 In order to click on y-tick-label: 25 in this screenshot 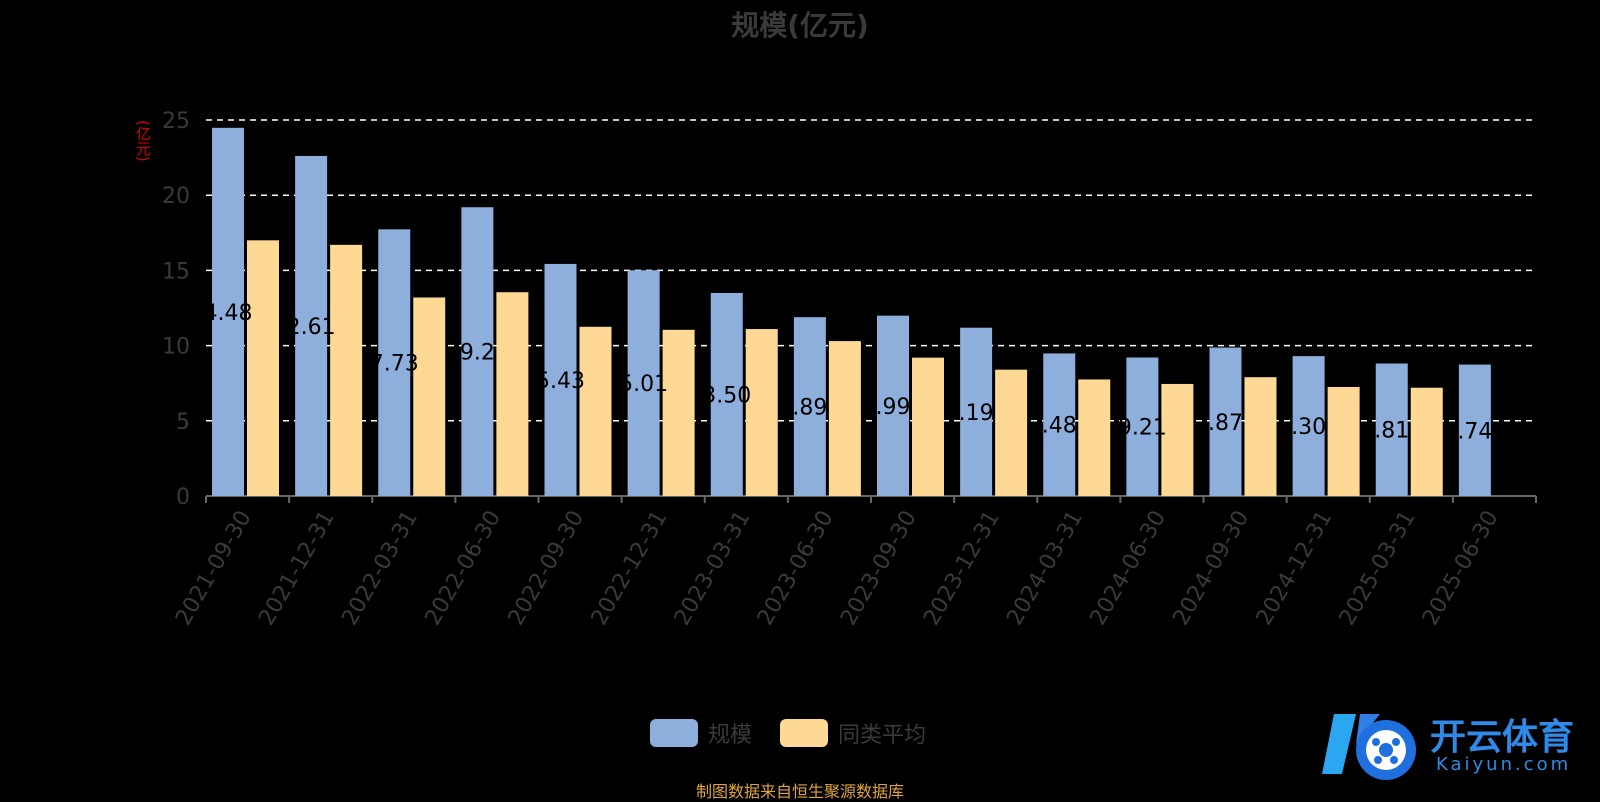, I will do `click(176, 121)`.